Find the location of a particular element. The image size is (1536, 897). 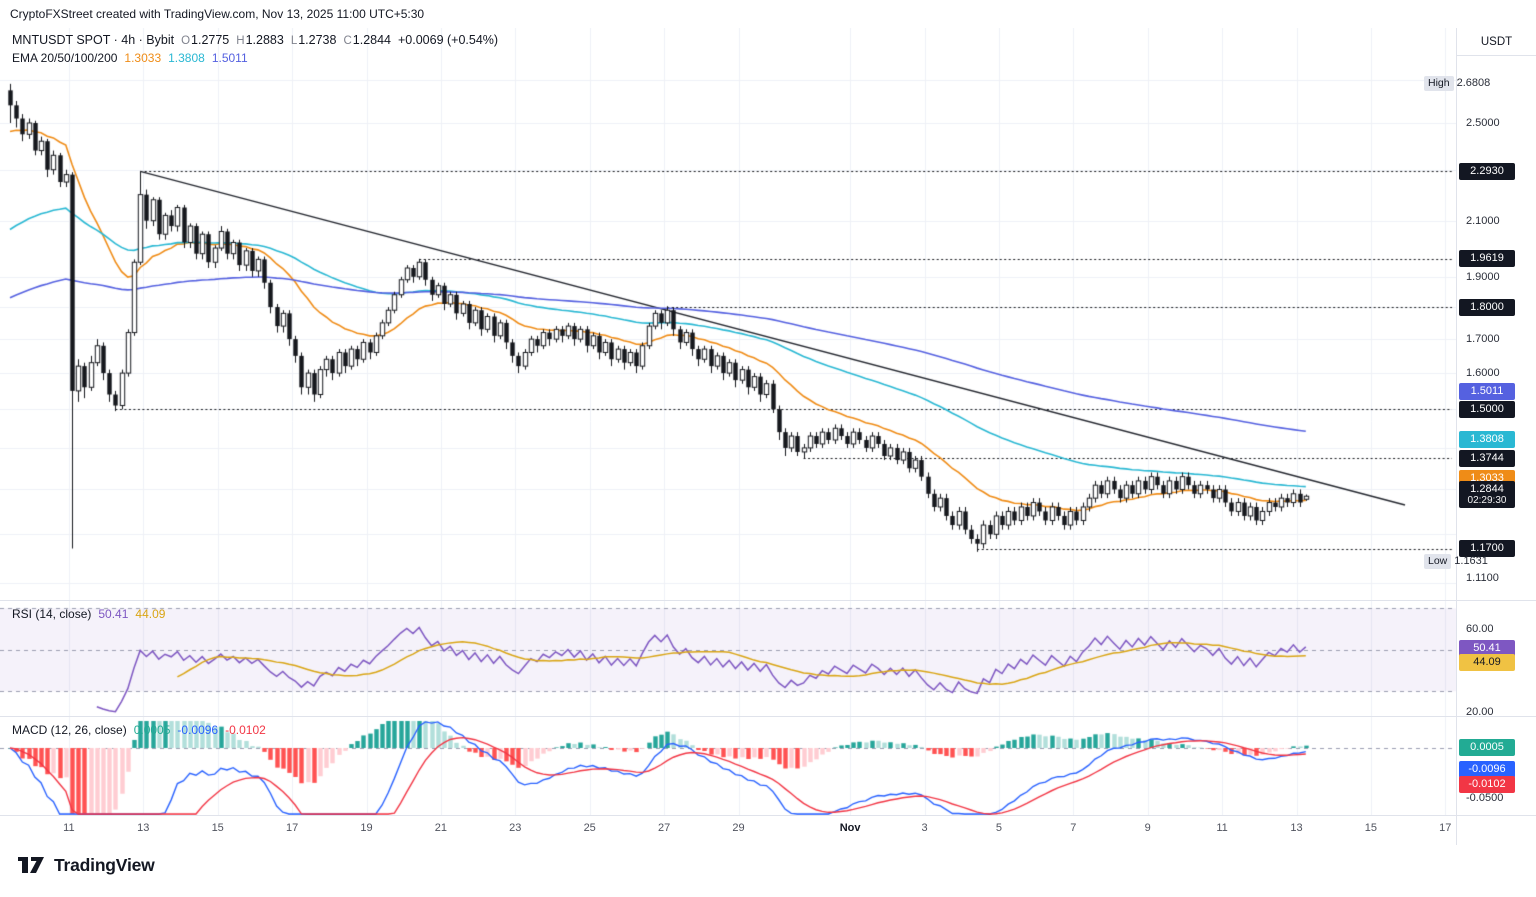

ohlc-high-label: H is located at coordinates (240, 41).